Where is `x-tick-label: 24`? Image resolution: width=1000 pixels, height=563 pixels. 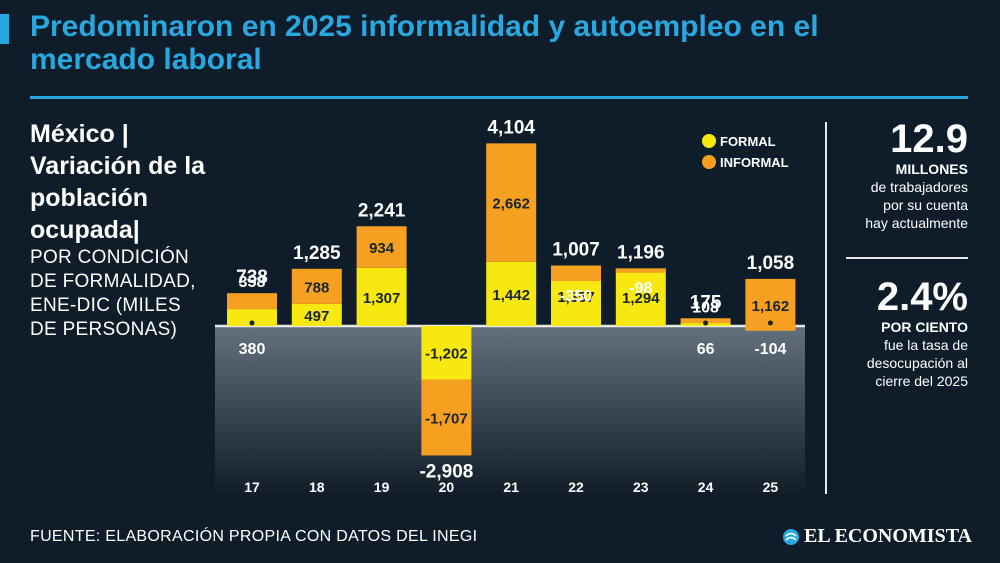 x-tick-label: 24 is located at coordinates (706, 487).